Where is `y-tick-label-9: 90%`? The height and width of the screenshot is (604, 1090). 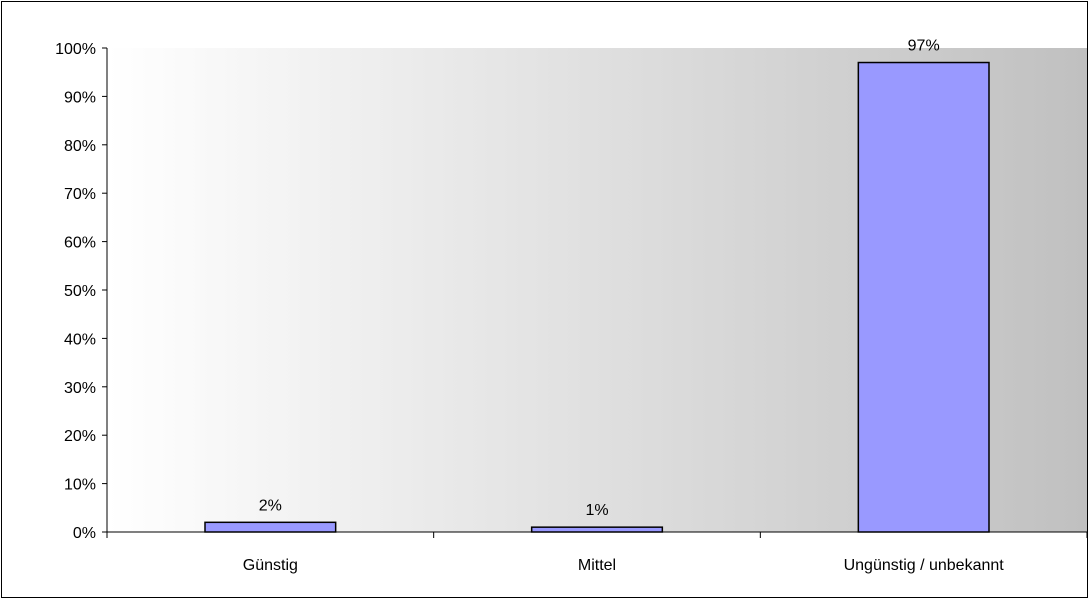 y-tick-label-9: 90% is located at coordinates (80, 97).